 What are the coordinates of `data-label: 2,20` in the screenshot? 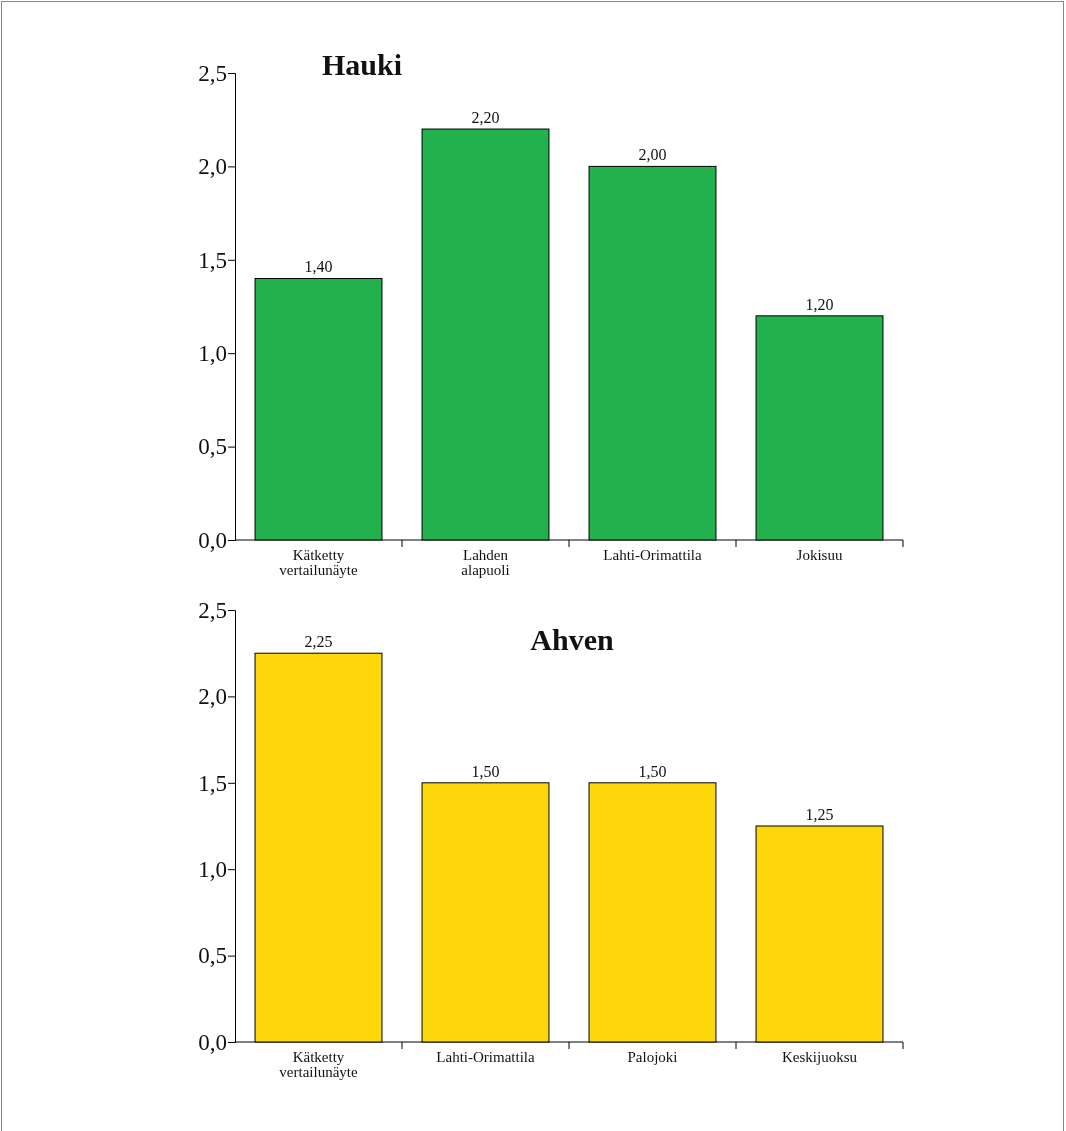 It's located at (485, 118).